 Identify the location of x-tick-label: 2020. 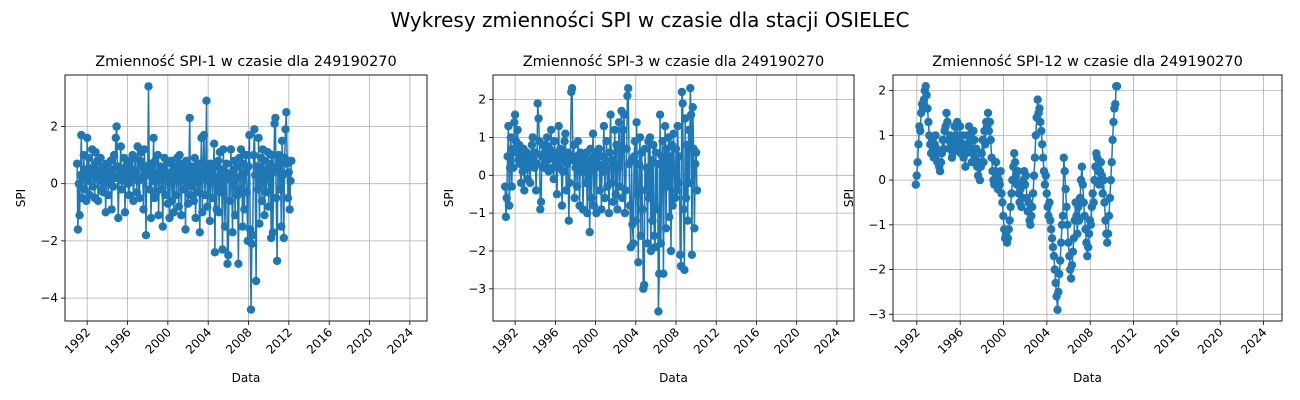
(786, 340).